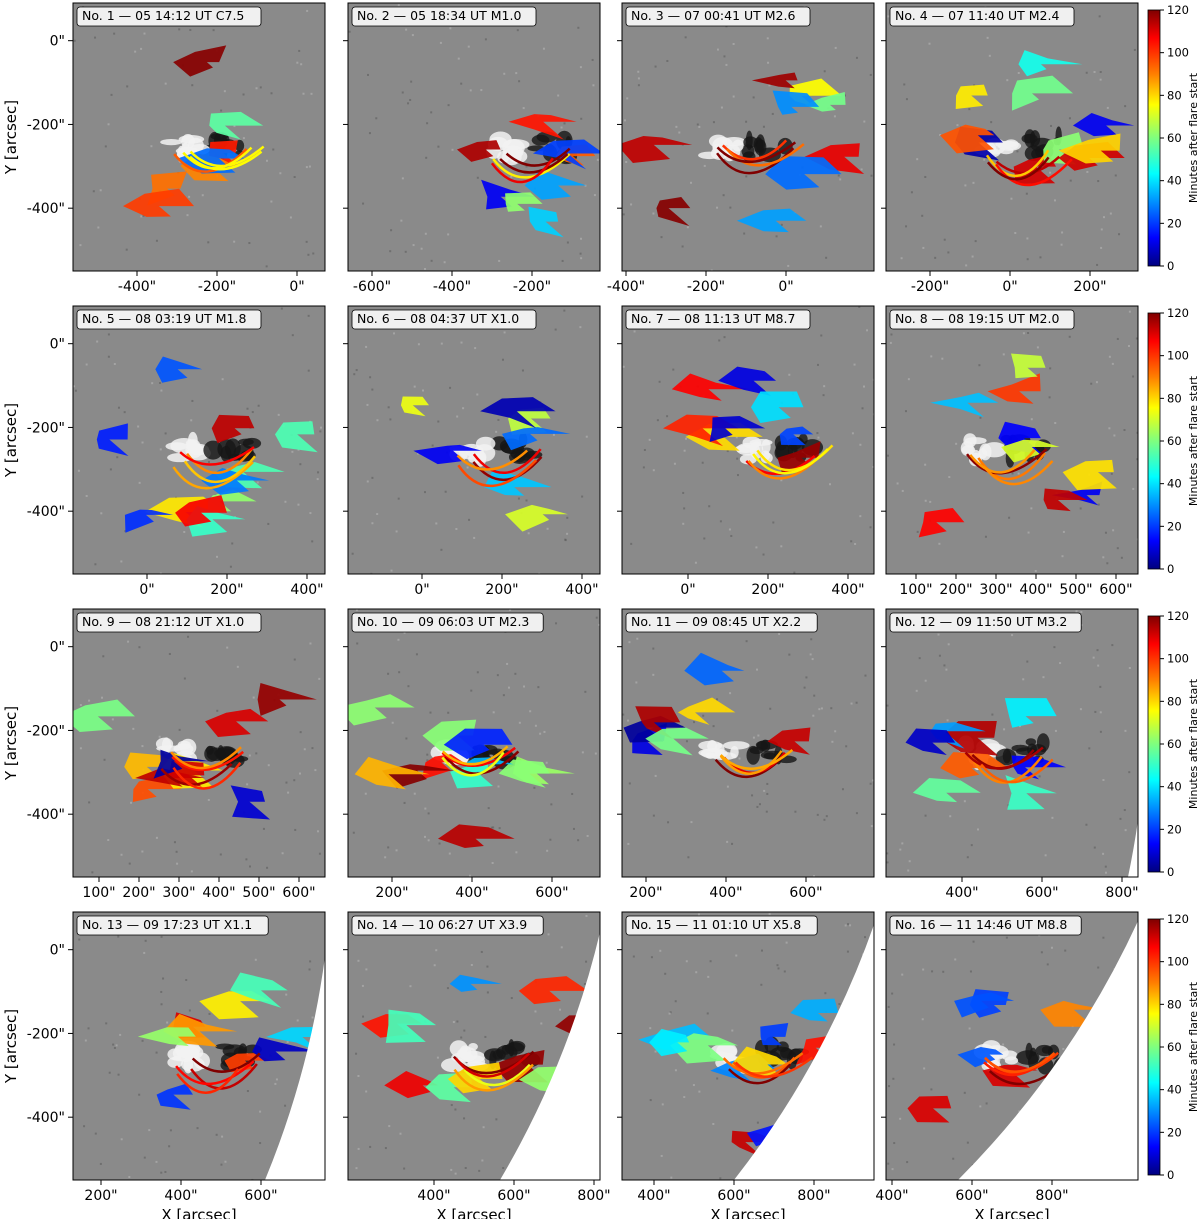  What do you see at coordinates (721, 622) in the screenshot?
I see `panel-title: No. 11 — 09 08:45 UT X2.2` at bounding box center [721, 622].